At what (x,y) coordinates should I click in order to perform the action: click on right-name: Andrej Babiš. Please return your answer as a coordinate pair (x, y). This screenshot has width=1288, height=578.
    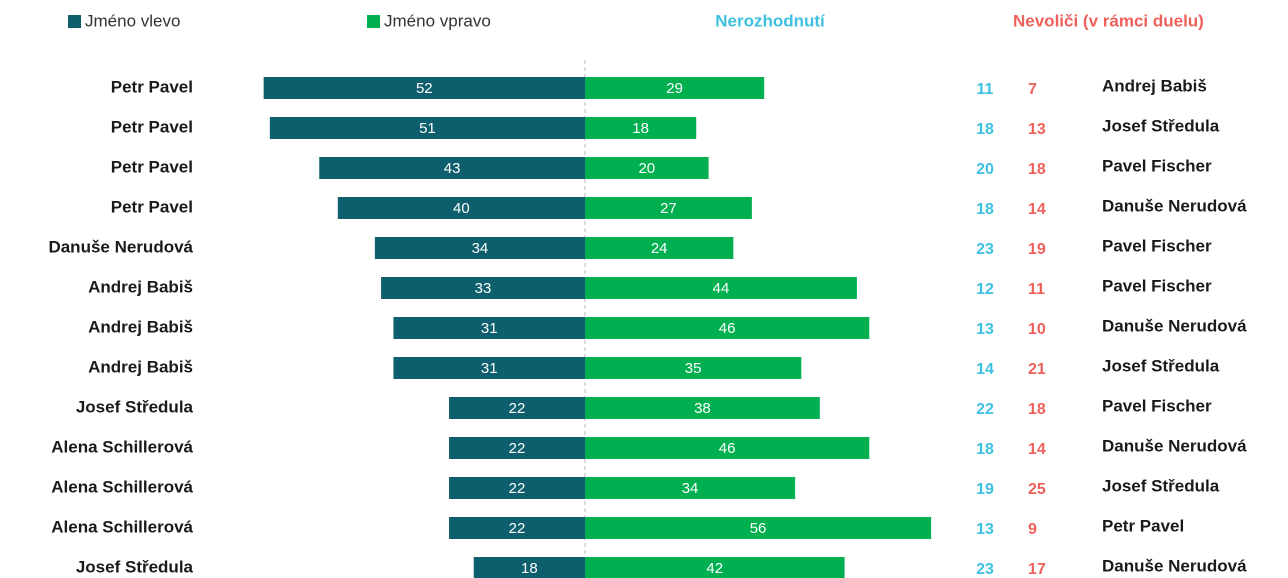
    Looking at the image, I should click on (1154, 85).